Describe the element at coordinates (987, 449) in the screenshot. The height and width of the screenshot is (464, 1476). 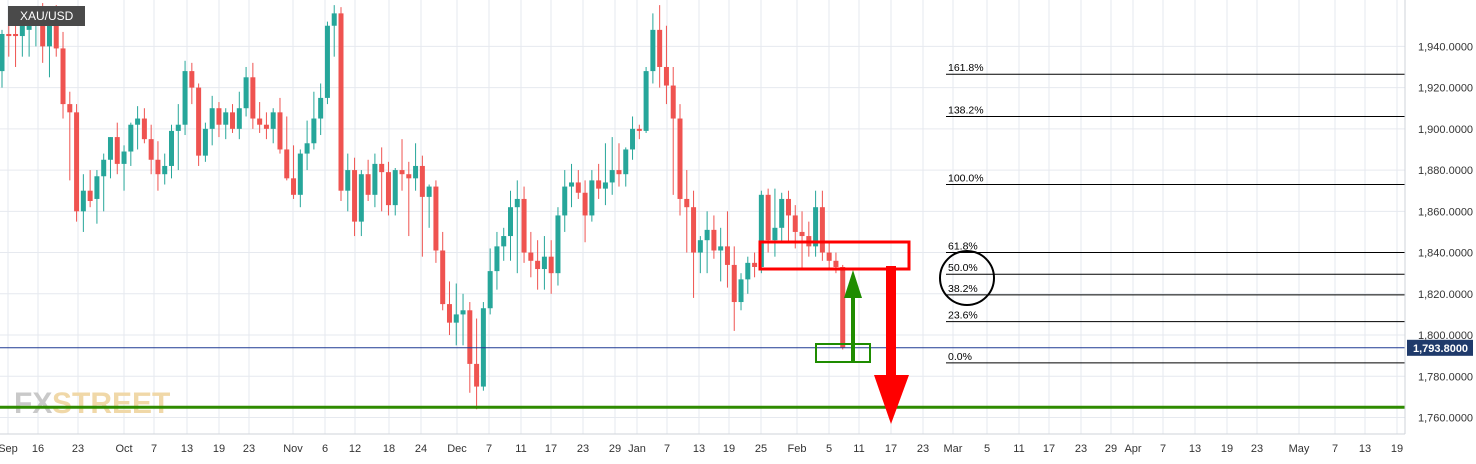
I see `x-tick-label: 5` at that location.